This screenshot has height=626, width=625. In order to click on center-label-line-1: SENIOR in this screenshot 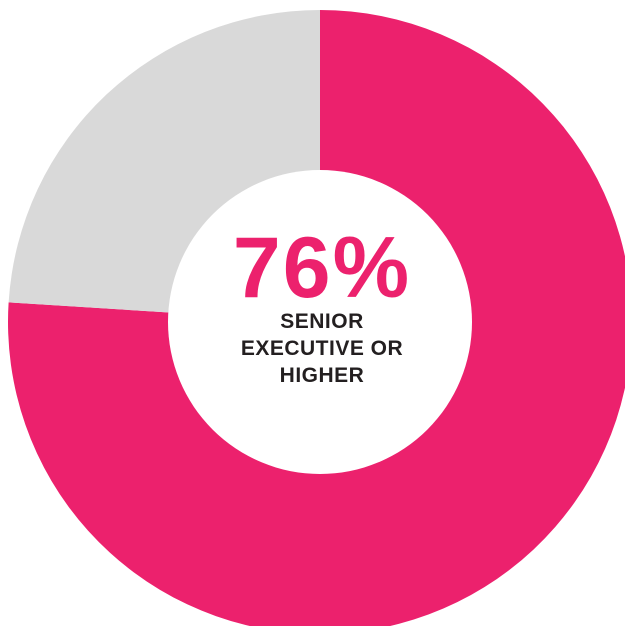, I will do `click(322, 321)`.